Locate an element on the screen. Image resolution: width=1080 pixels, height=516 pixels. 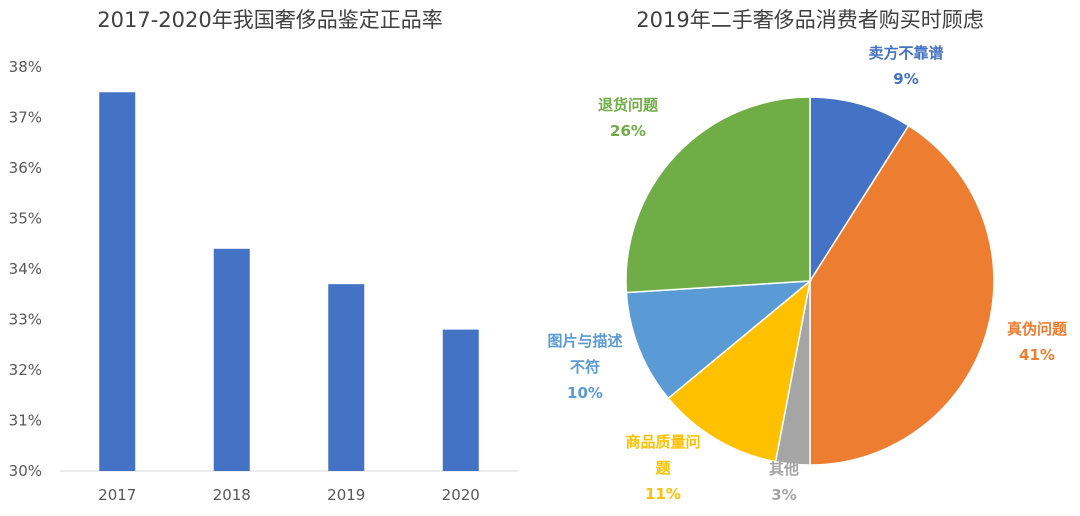
y-tick-label: 38% is located at coordinates (25, 67).